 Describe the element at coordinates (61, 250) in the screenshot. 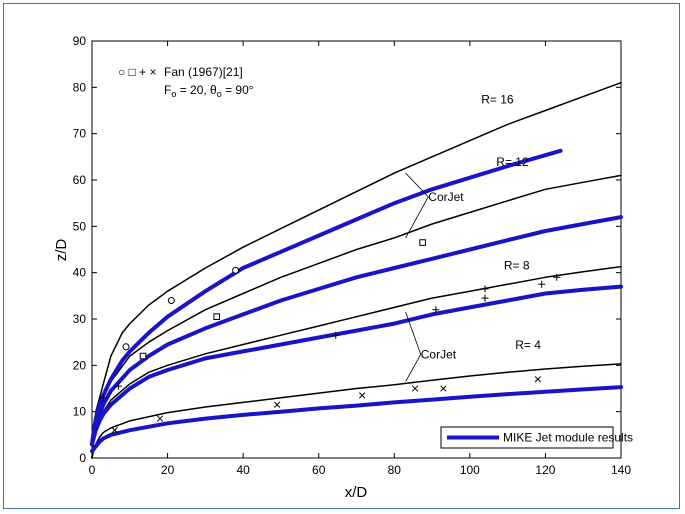

I see `y-axis-label: z/D` at that location.